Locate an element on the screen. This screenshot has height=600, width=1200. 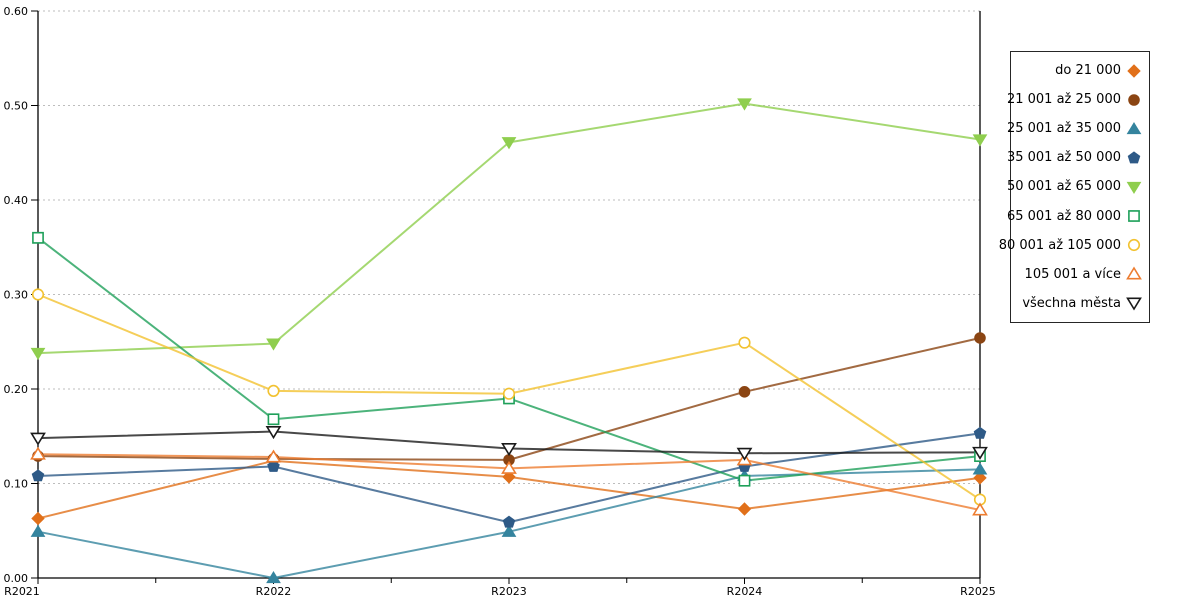
legend-label: 80 001 až 105 000 is located at coordinates (1059, 245).